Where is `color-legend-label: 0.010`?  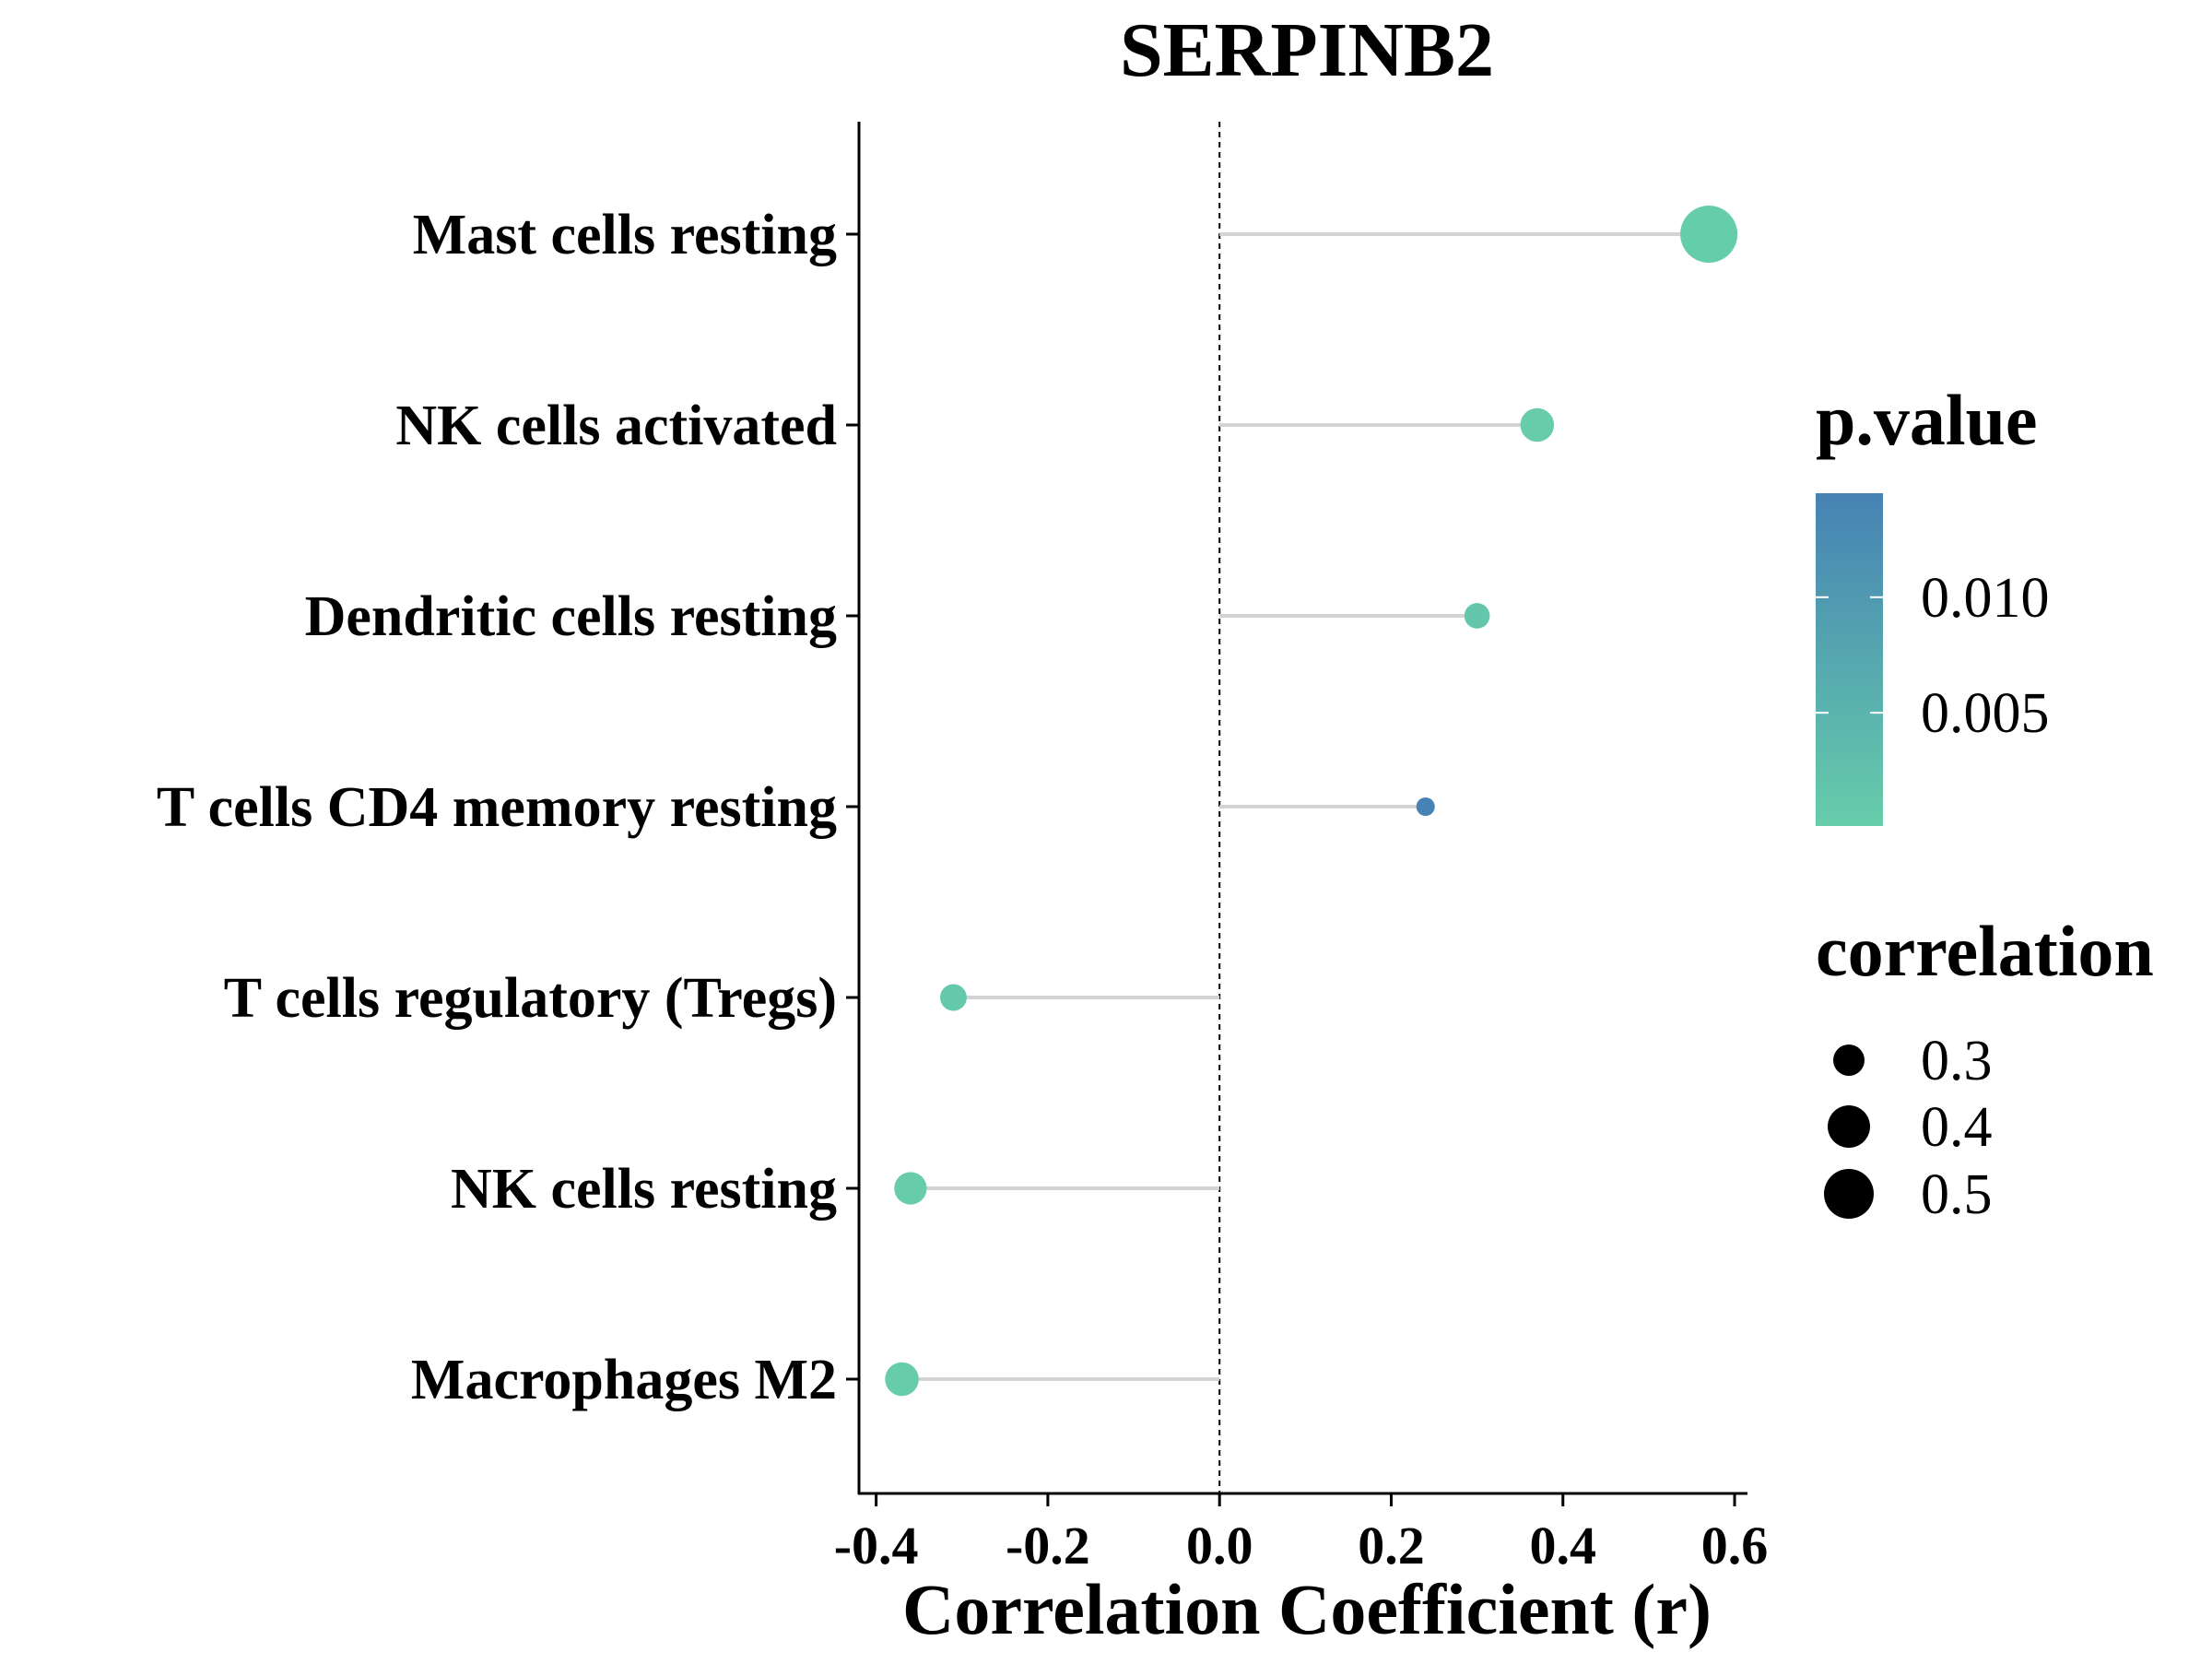
color-legend-label: 0.010 is located at coordinates (1985, 598).